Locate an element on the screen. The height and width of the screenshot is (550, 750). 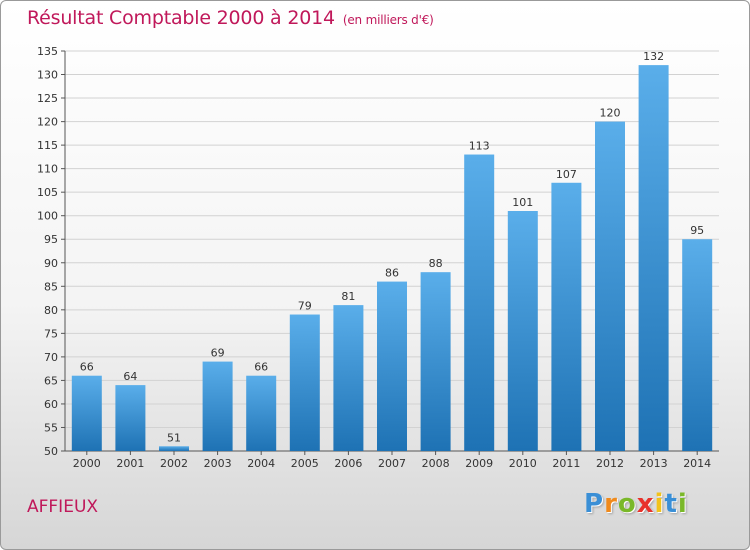
y-tick-label: 55 is located at coordinates (51, 427).